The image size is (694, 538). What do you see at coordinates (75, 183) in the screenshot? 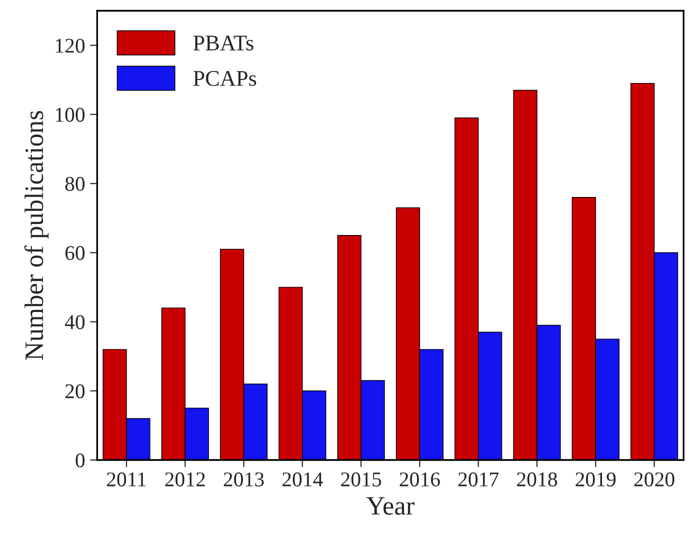
I see `y-tick-label: 80` at bounding box center [75, 183].